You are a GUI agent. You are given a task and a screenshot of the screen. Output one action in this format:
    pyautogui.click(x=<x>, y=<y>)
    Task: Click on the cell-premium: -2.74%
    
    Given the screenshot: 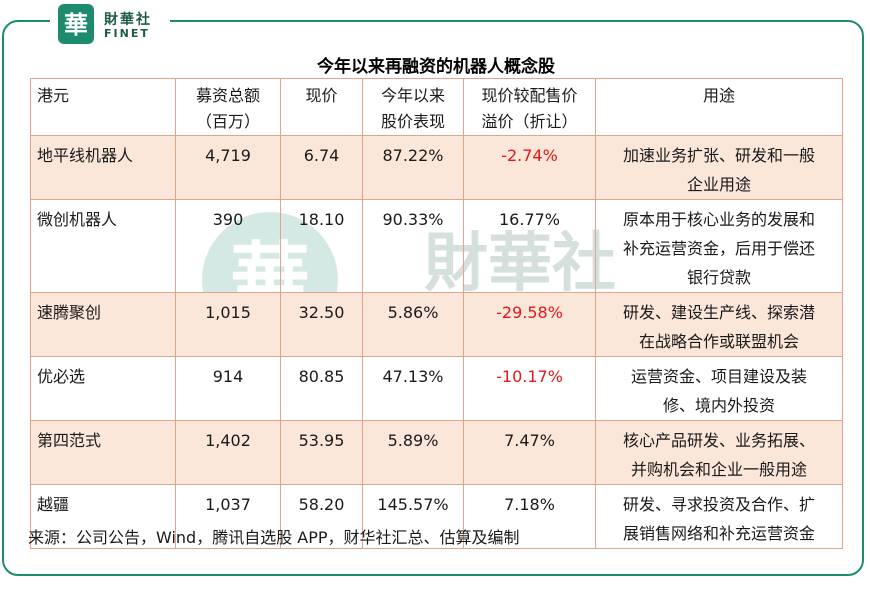 What is the action you would take?
    pyautogui.click(x=529, y=167)
    